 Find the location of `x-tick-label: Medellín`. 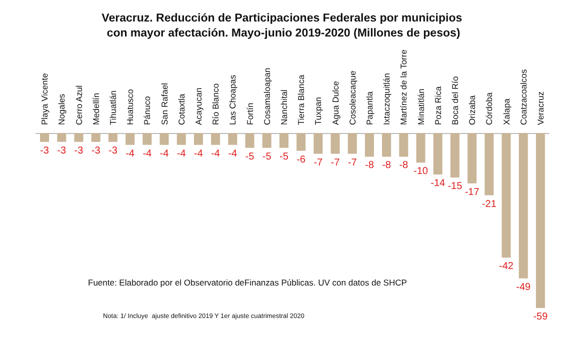

x-tick-label: Medellín is located at coordinates (95, 108).